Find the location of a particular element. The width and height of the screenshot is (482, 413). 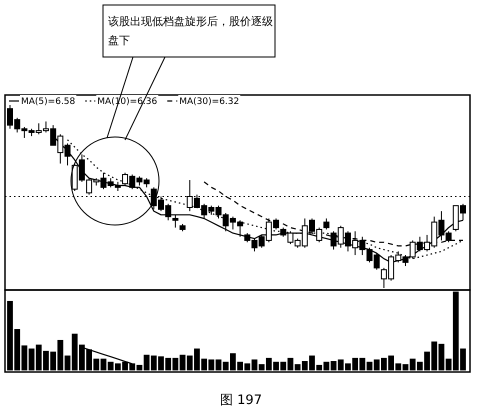

legend-label: MA(30)=6.32 is located at coordinates (209, 102).